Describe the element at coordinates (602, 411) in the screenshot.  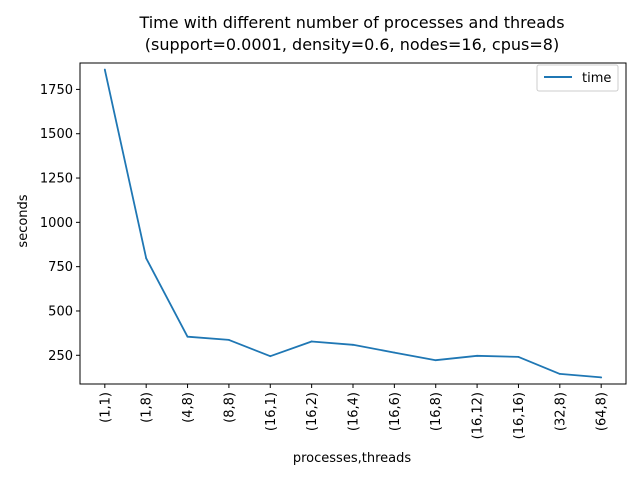
I see `x-tick-label: (64,8)` at that location.